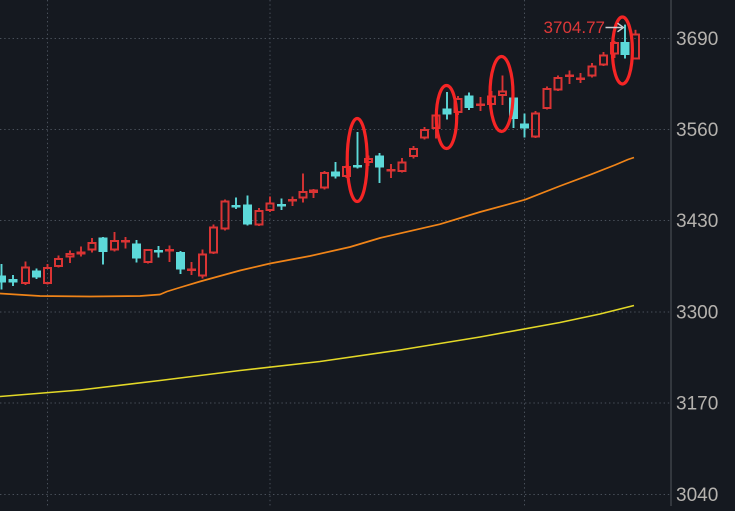  Describe the element at coordinates (697, 404) in the screenshot. I see `svg-text: 3170` at that location.